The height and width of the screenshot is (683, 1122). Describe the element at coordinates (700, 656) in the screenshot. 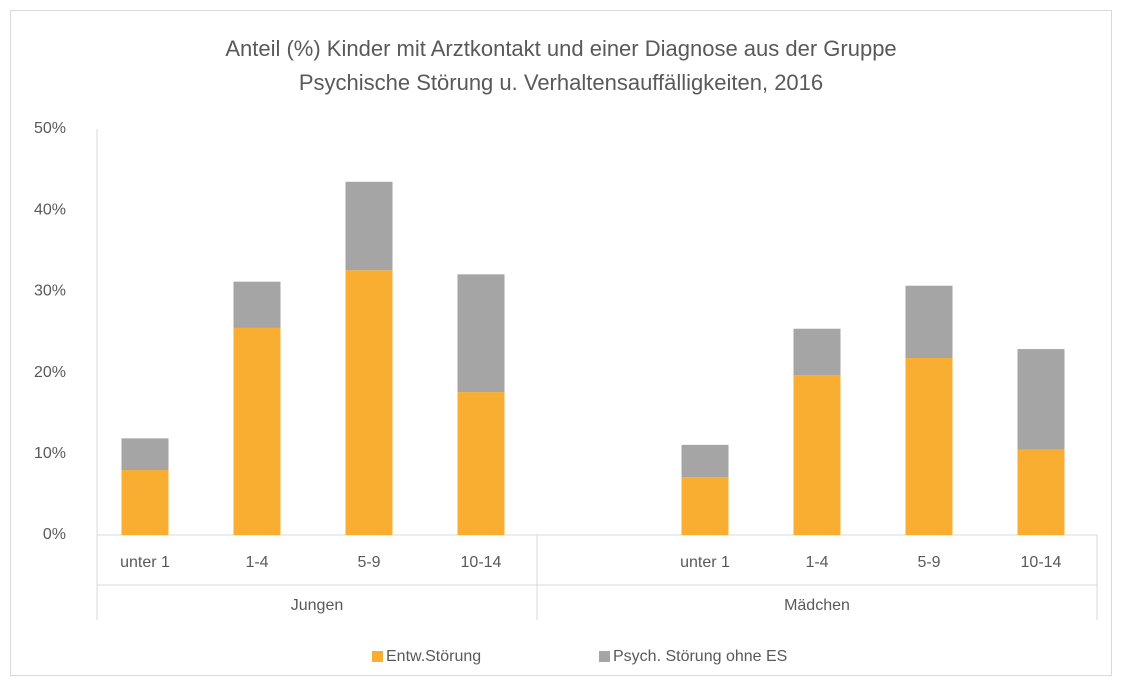

I see `legend-label: Psych. Störung ohne ES` at that location.